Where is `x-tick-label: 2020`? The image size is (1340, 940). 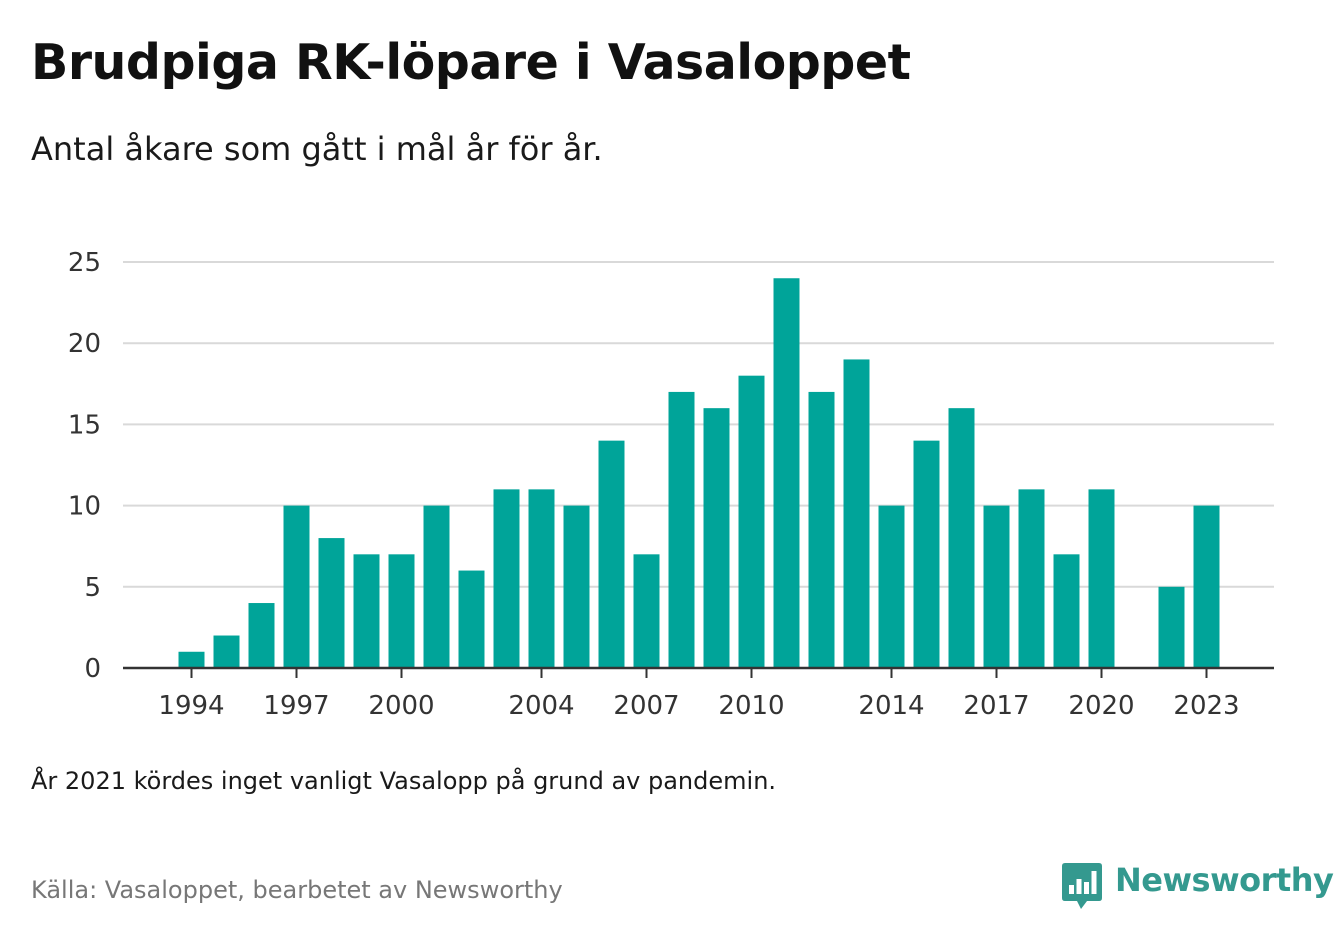 x-tick-label: 2020 is located at coordinates (1101, 706).